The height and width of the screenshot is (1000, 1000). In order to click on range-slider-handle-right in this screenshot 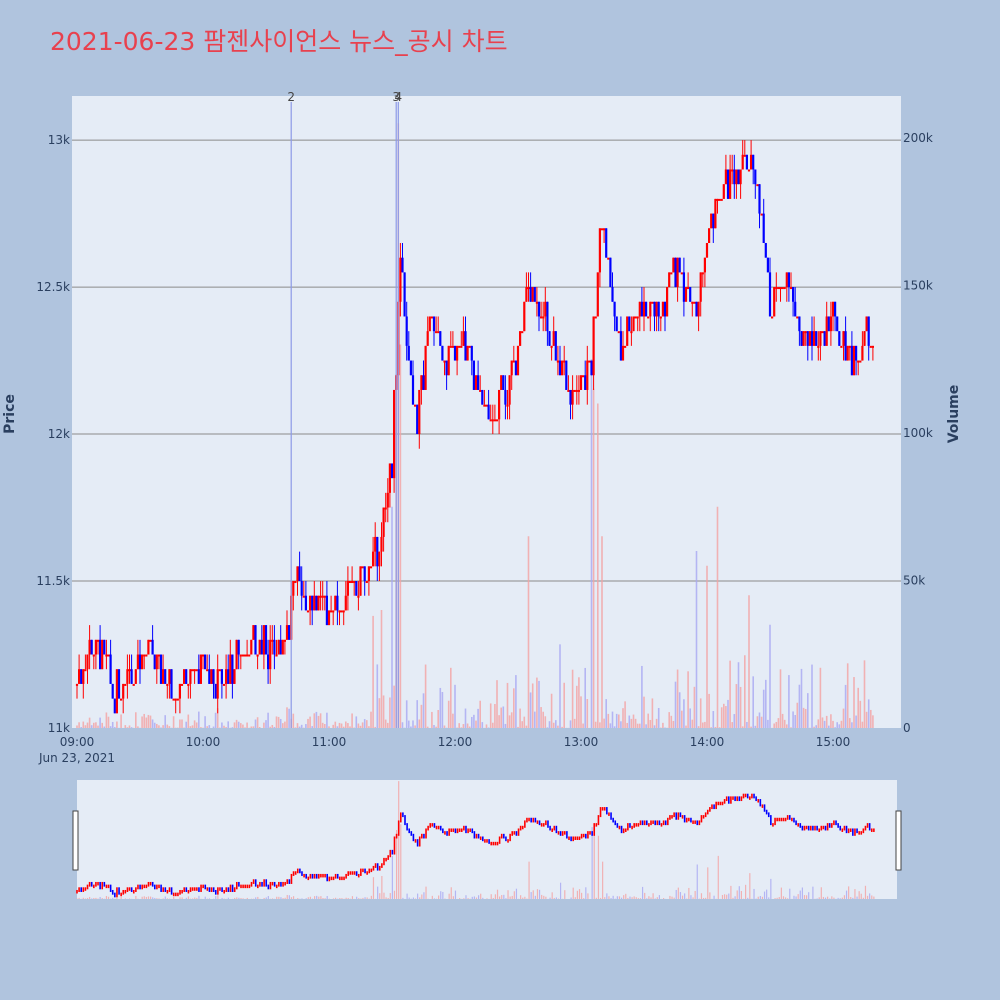, I will do `click(898, 840)`.